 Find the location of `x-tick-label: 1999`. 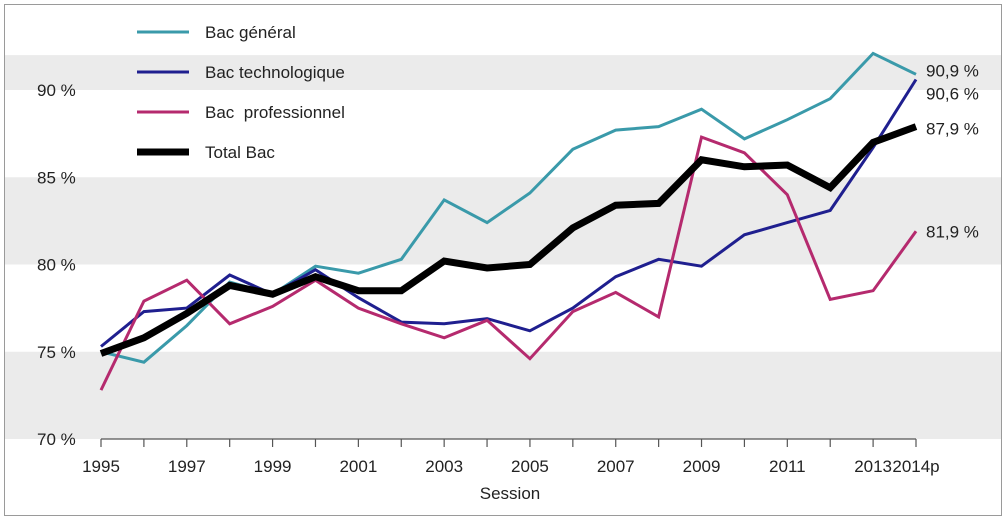

x-tick-label: 1999 is located at coordinates (273, 466).